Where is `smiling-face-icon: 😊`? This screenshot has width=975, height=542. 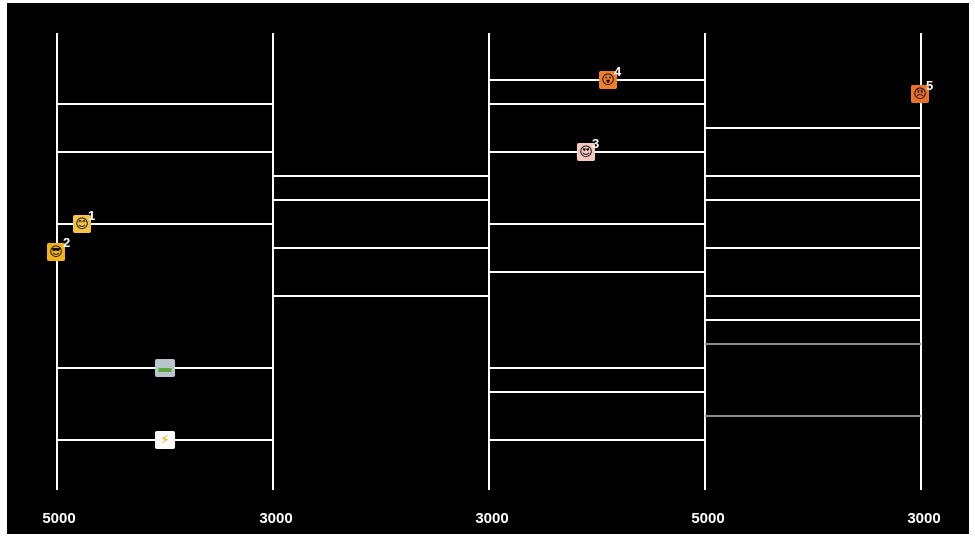 smiling-face-icon: 😊 is located at coordinates (82, 223).